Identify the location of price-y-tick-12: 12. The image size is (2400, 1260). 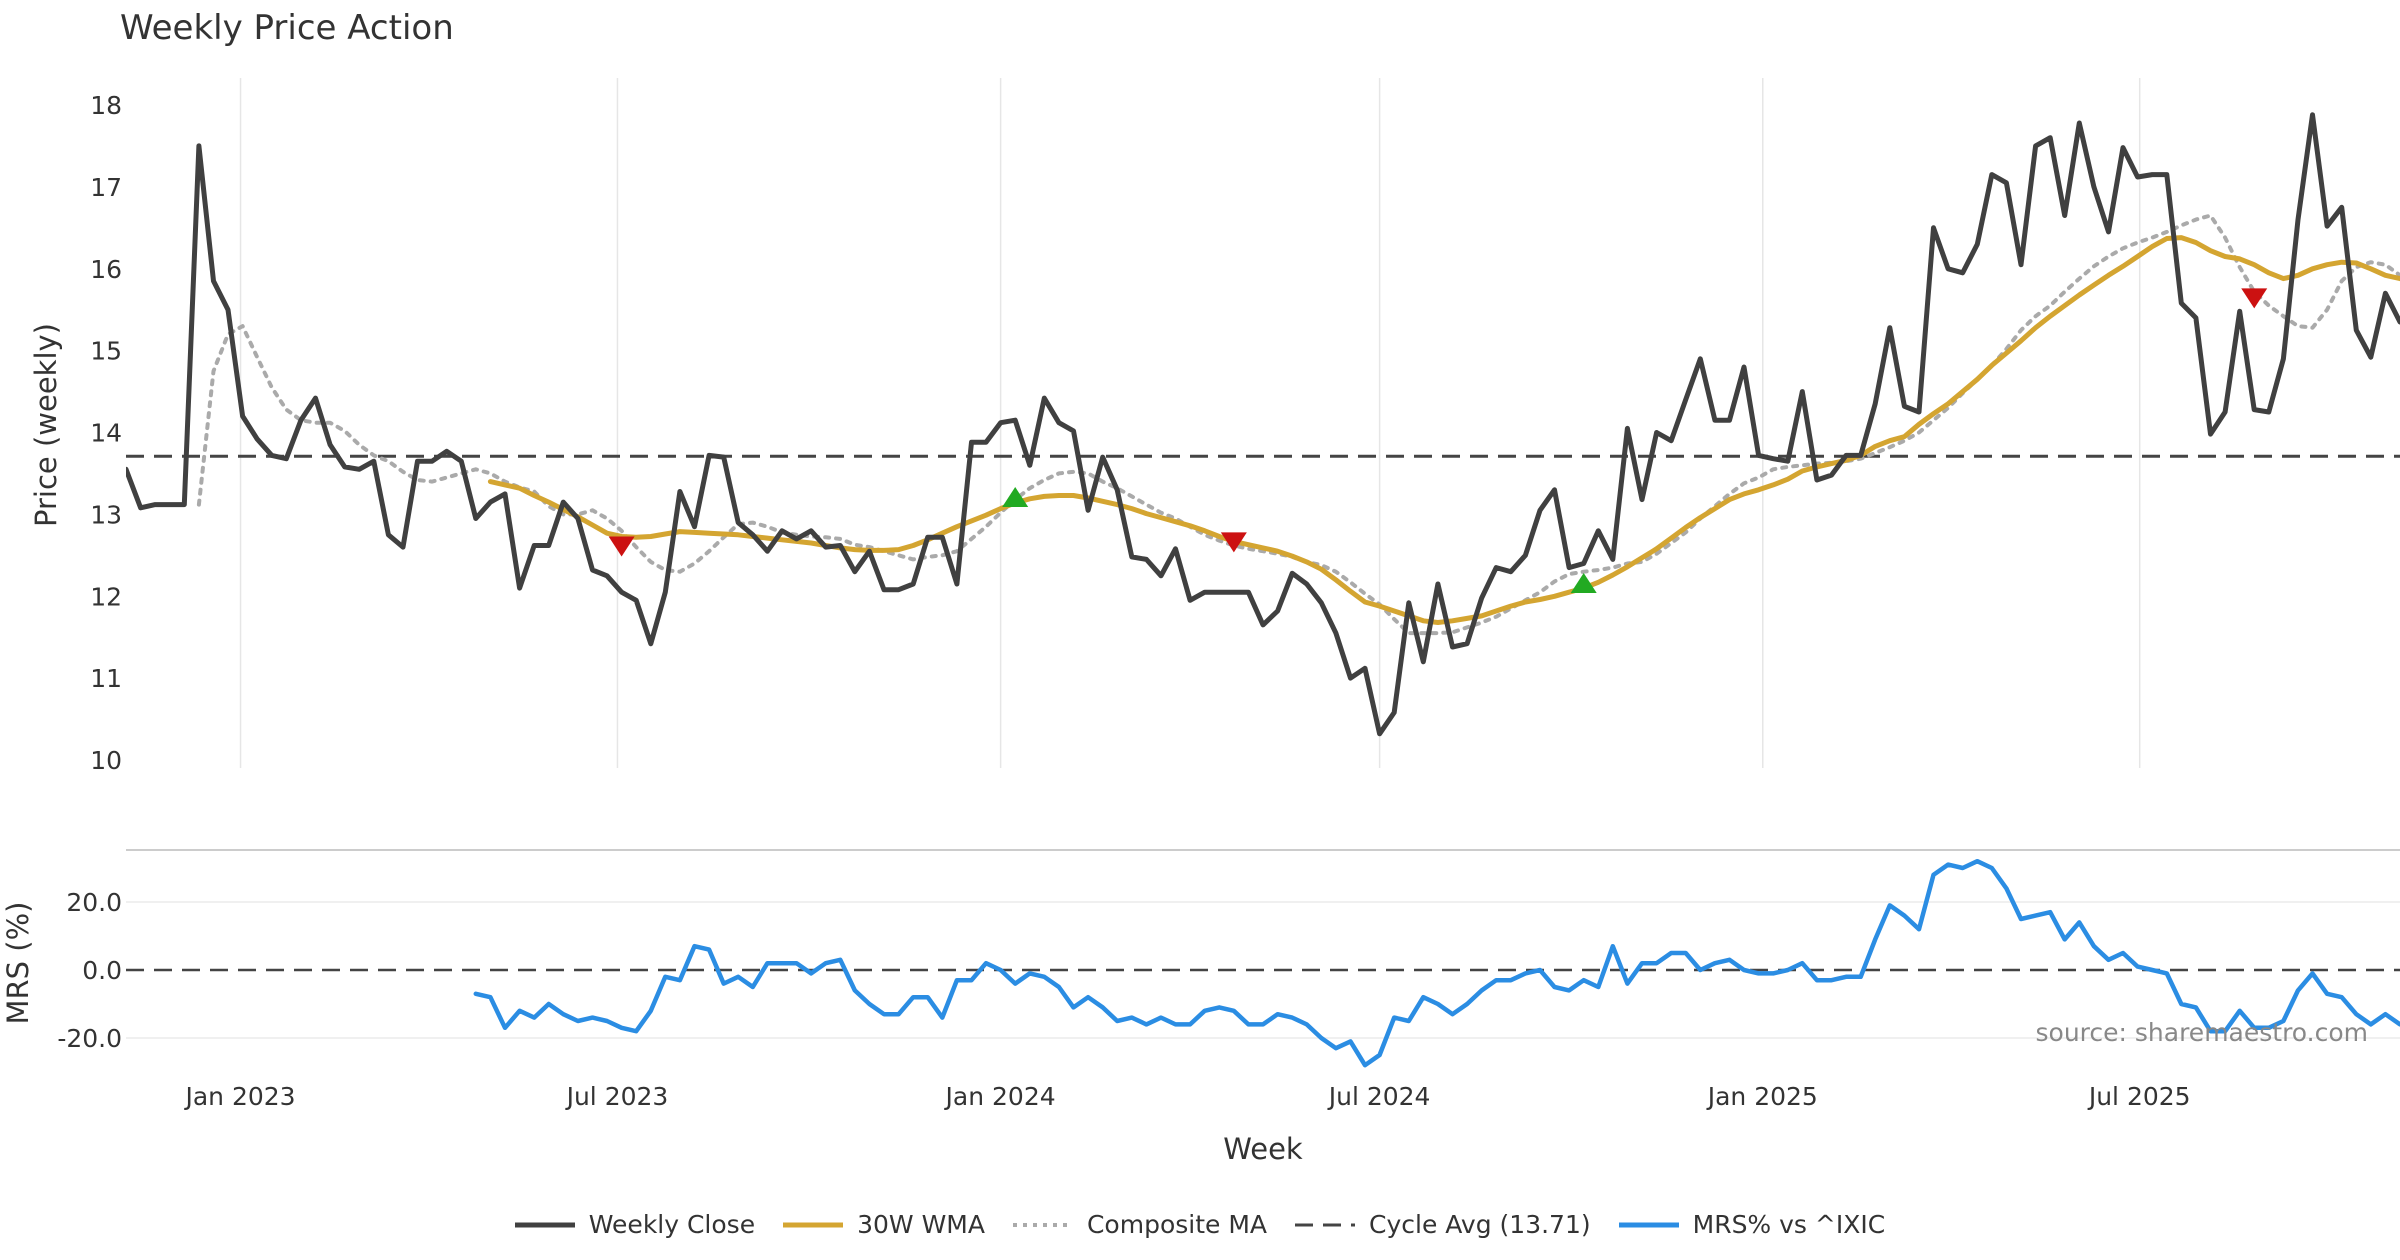
(106, 596).